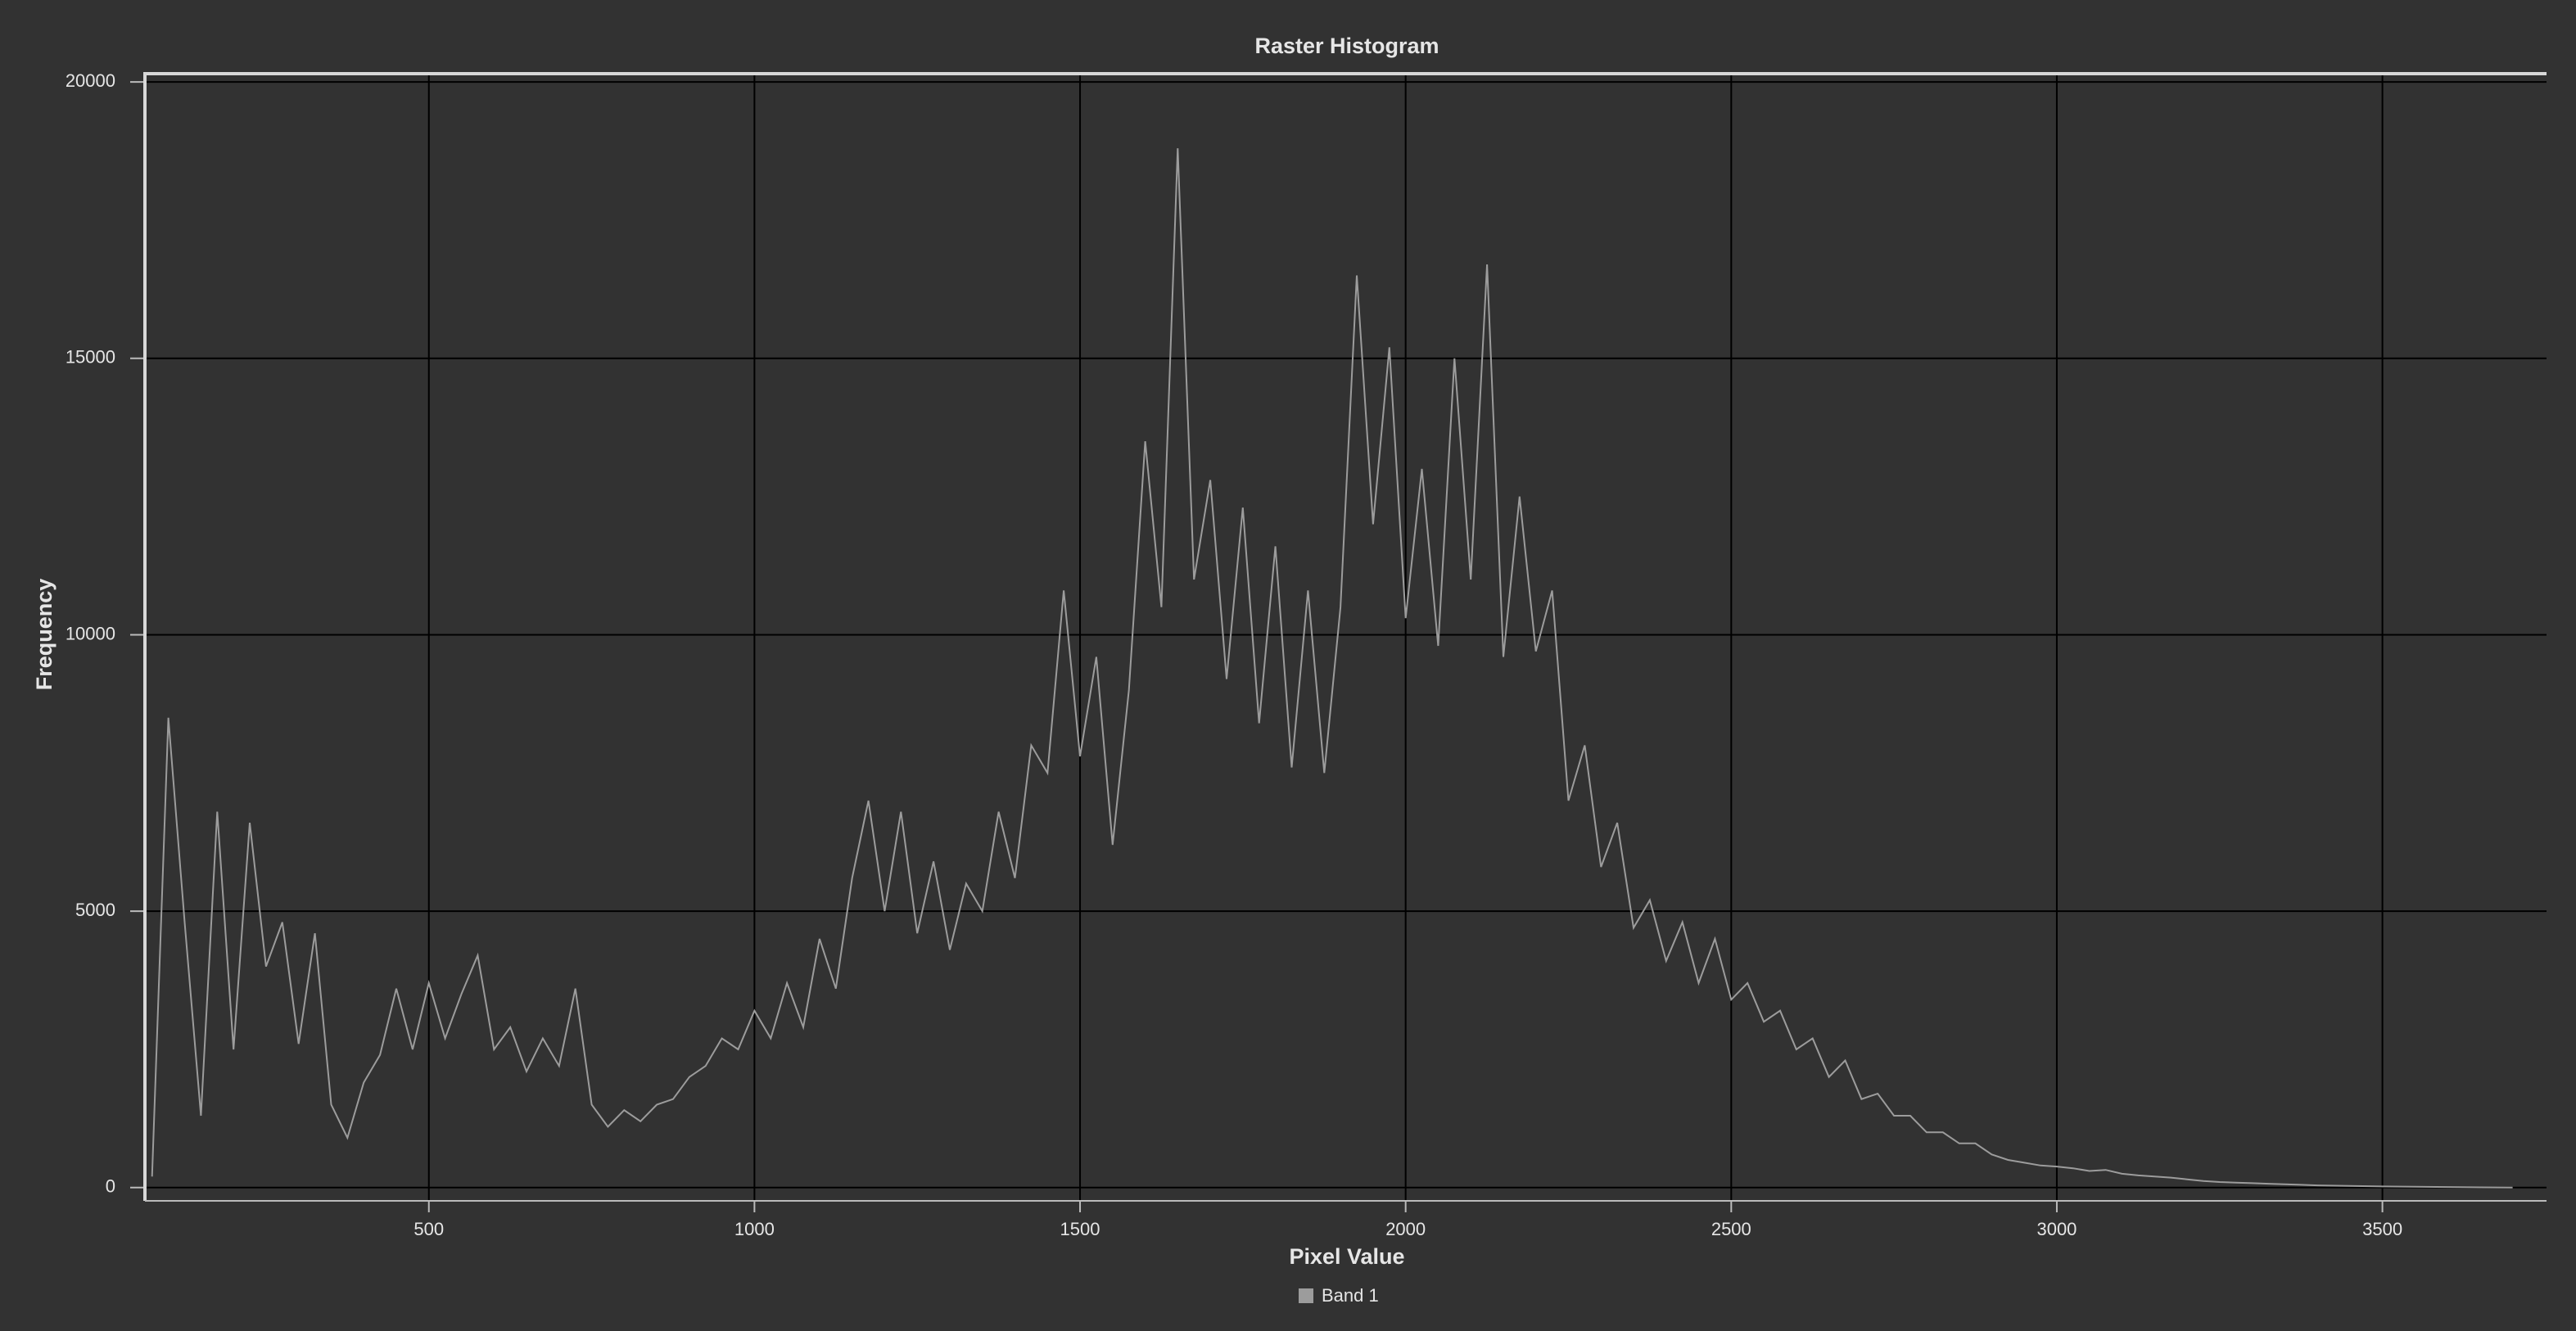 The height and width of the screenshot is (1331, 2576). I want to click on y-tick-label: 10000, so click(90, 633).